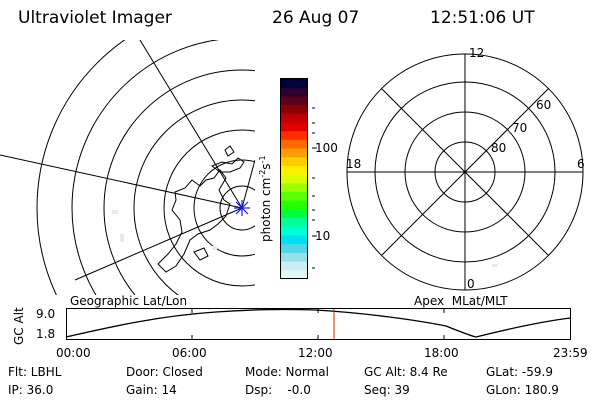 The height and width of the screenshot is (400, 600). I want to click on time-tick-1: 06:00, so click(189, 353).